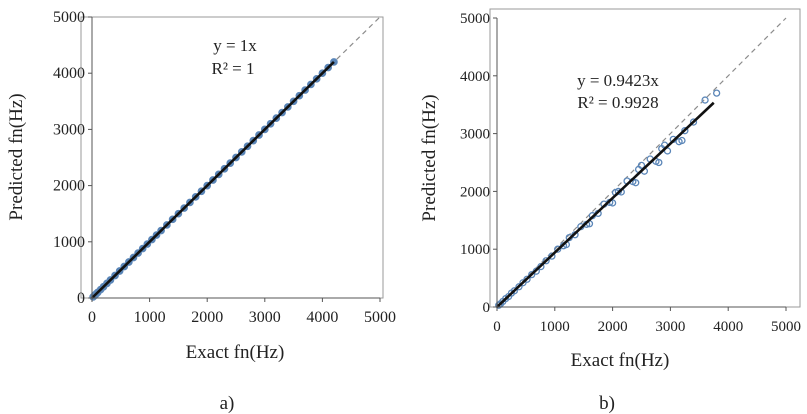  I want to click on panel-b-x-tick-label: 3000, so click(670, 327).